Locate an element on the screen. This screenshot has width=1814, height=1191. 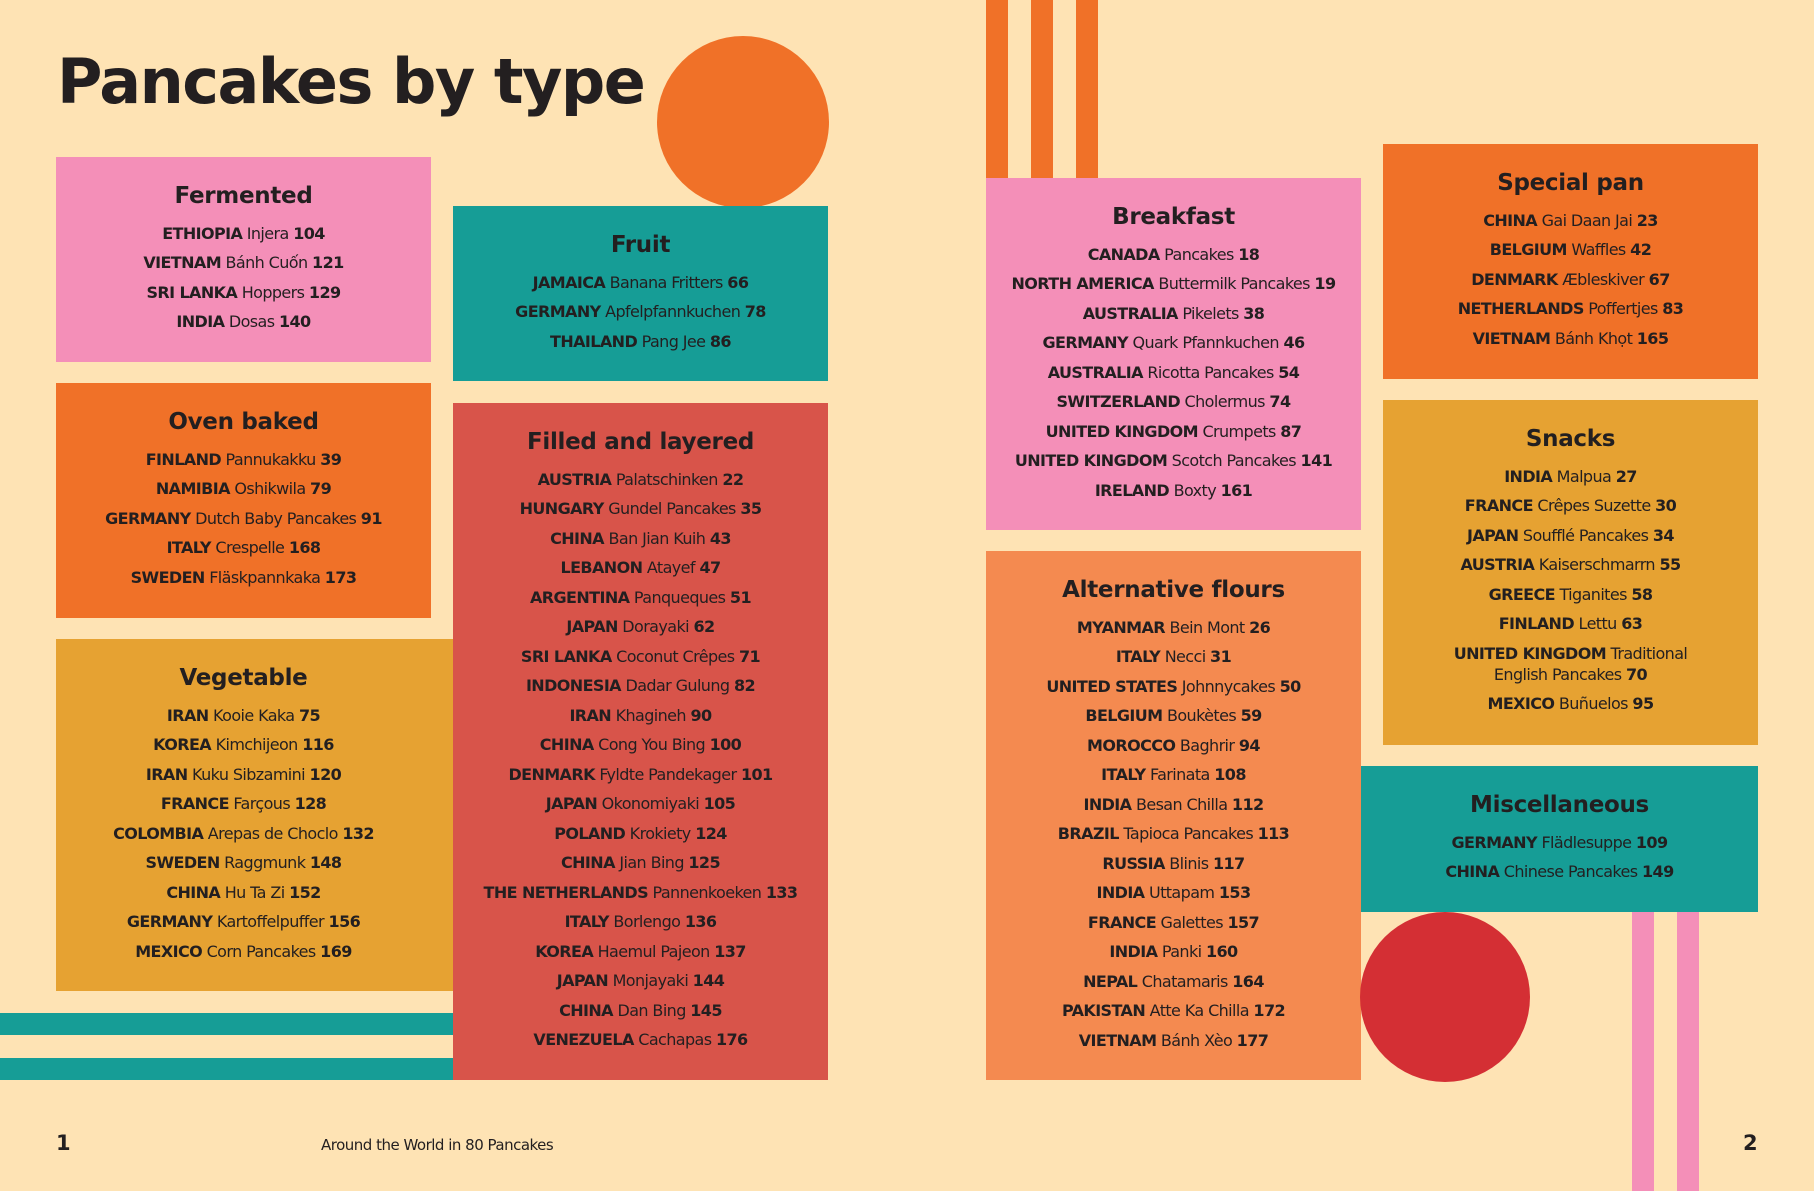
pancake-entry: IRAN Kooie Kaka 75 is located at coordinates (243, 716).